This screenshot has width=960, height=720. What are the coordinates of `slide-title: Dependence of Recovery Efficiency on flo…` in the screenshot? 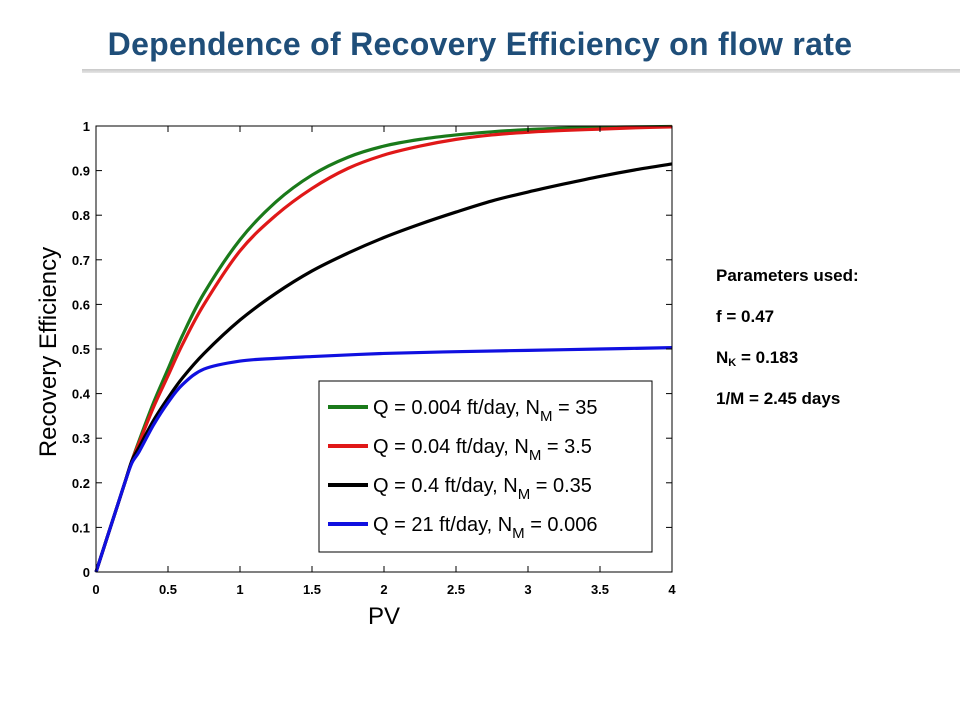 It's located at (480, 44).